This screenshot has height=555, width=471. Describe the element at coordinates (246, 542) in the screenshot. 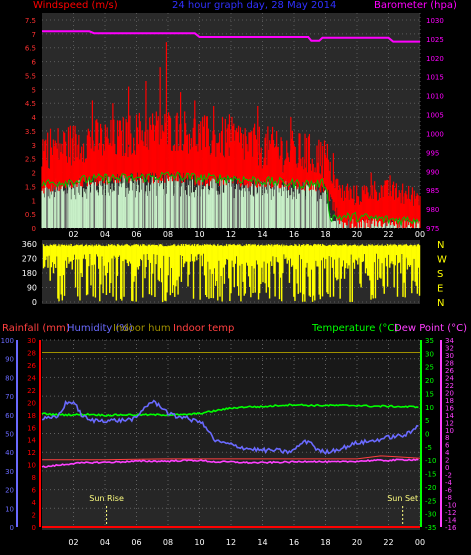

I see `temperature-time-tick-labels: 02 04 06 08 10 12 14 16 18 20 22 00` at that location.